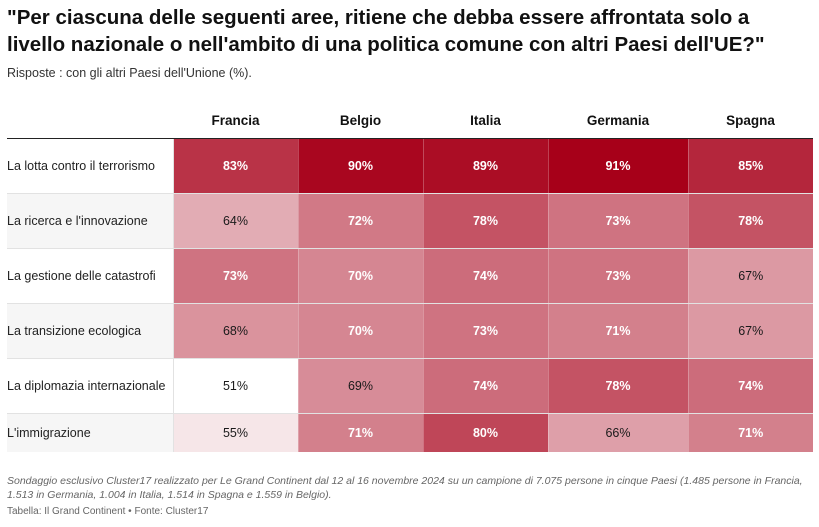  Describe the element at coordinates (618, 121) in the screenshot. I see `column-header-germania: Germania` at that location.